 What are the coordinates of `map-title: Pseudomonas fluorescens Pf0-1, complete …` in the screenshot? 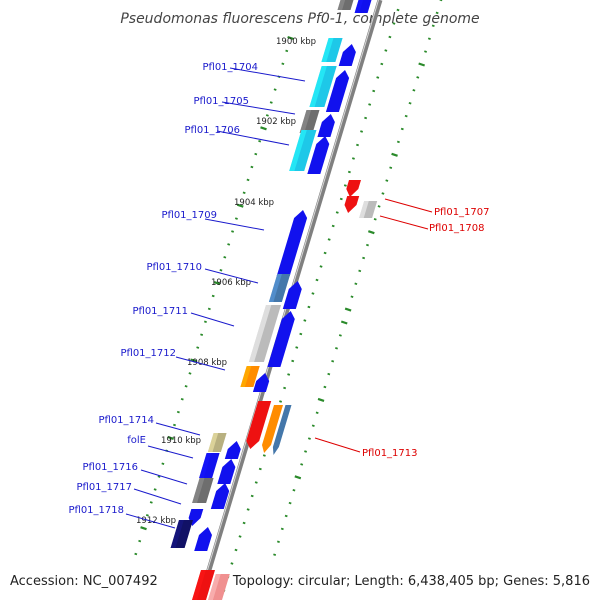 It's located at (299, 19).